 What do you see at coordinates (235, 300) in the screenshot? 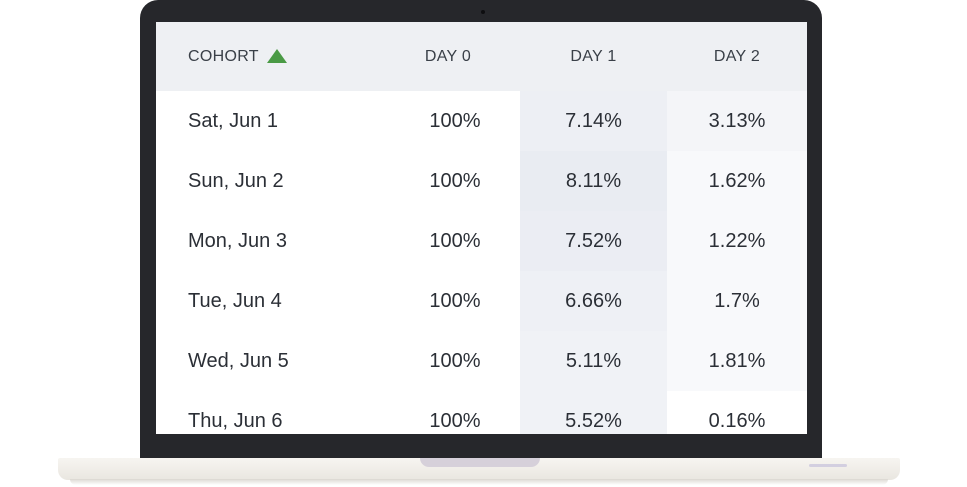
I see `cohort-cell: Tue, Jun 4` at bounding box center [235, 300].